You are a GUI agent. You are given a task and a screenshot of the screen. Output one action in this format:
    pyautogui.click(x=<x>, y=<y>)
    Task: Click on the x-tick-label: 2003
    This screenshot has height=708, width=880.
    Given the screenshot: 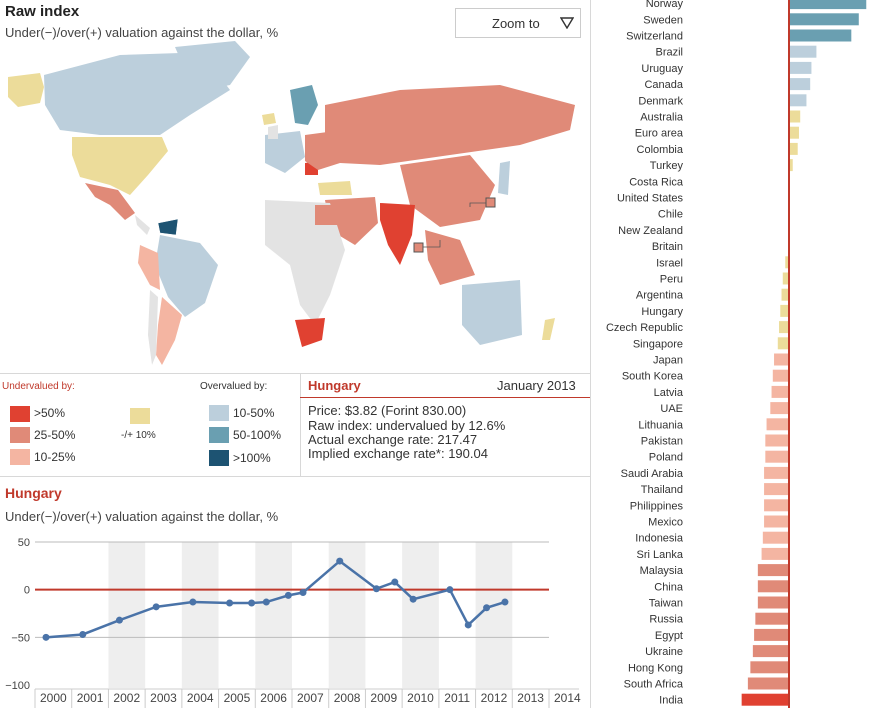 What is the action you would take?
    pyautogui.click(x=163, y=698)
    